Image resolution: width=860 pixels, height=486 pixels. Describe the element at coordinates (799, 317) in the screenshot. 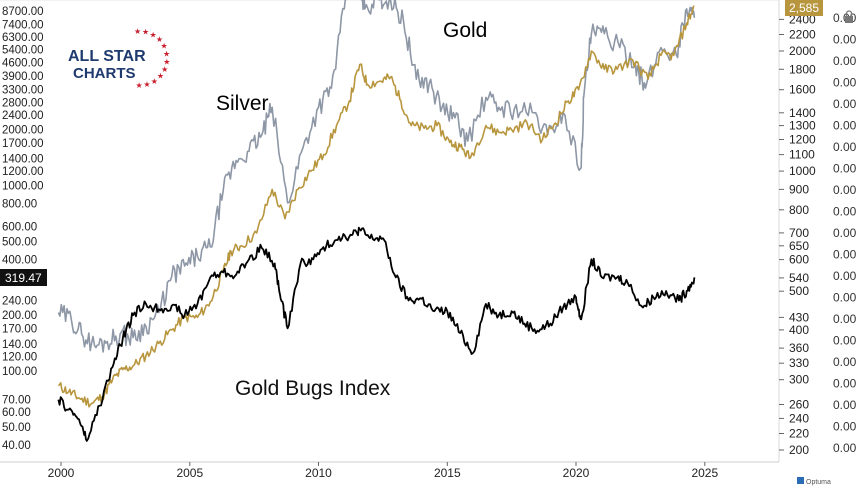

I see `right-axis-tick-label: 430` at that location.